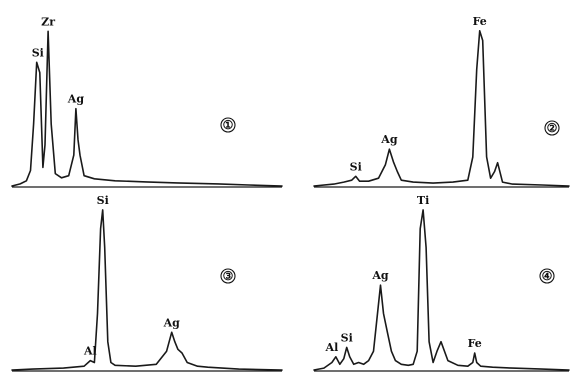 The width and height of the screenshot is (572, 379). Describe the element at coordinates (103, 200) in the screenshot. I see `peak-label-3-2: Si` at that location.